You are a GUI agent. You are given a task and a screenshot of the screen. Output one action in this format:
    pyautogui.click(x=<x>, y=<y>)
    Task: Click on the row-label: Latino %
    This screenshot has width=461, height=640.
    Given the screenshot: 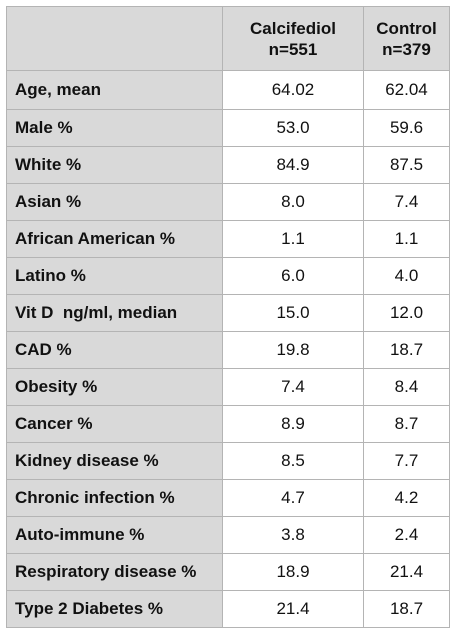 What is the action you would take?
    pyautogui.click(x=114, y=276)
    